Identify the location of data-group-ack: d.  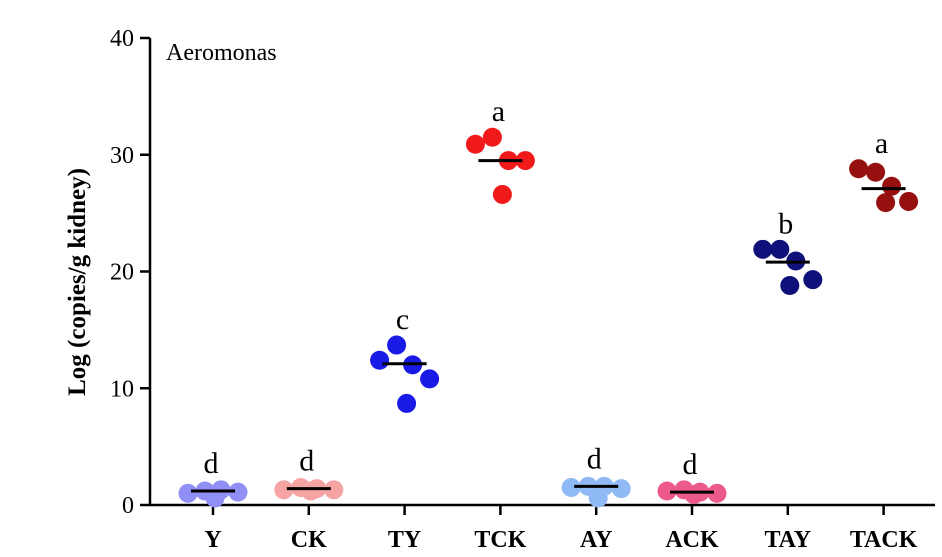
(692, 476).